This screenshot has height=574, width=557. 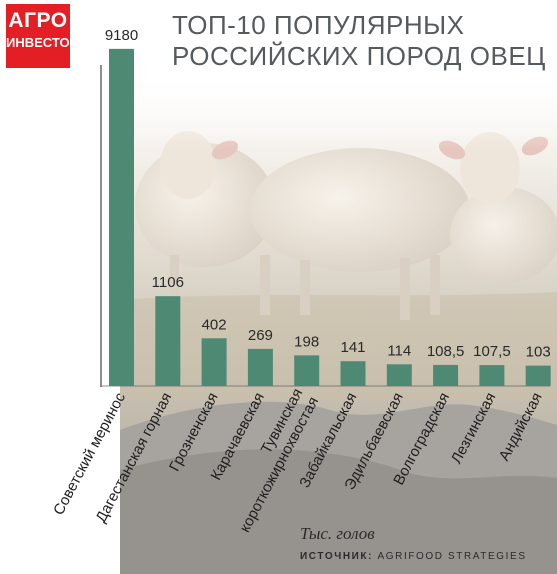 I want to click on logo-line-1: АГРО, so click(x=38, y=20).